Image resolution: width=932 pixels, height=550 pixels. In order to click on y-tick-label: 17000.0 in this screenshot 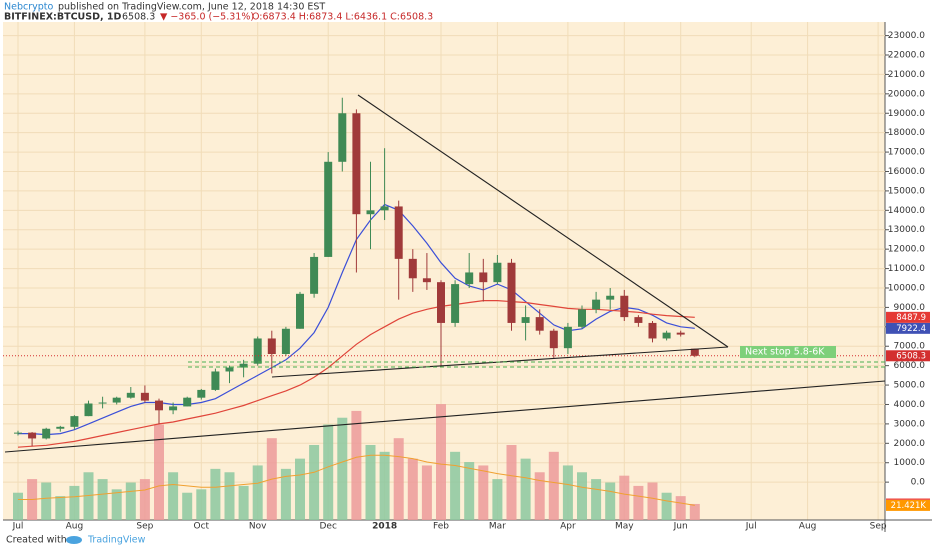, I will do `click(906, 153)`.